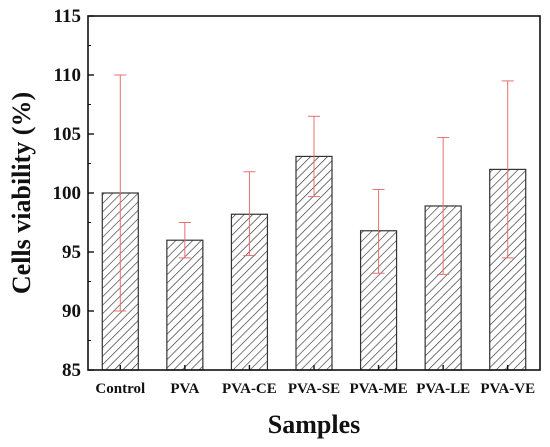 Image resolution: width=550 pixels, height=447 pixels. I want to click on y-tick-label: 115, so click(67, 16).